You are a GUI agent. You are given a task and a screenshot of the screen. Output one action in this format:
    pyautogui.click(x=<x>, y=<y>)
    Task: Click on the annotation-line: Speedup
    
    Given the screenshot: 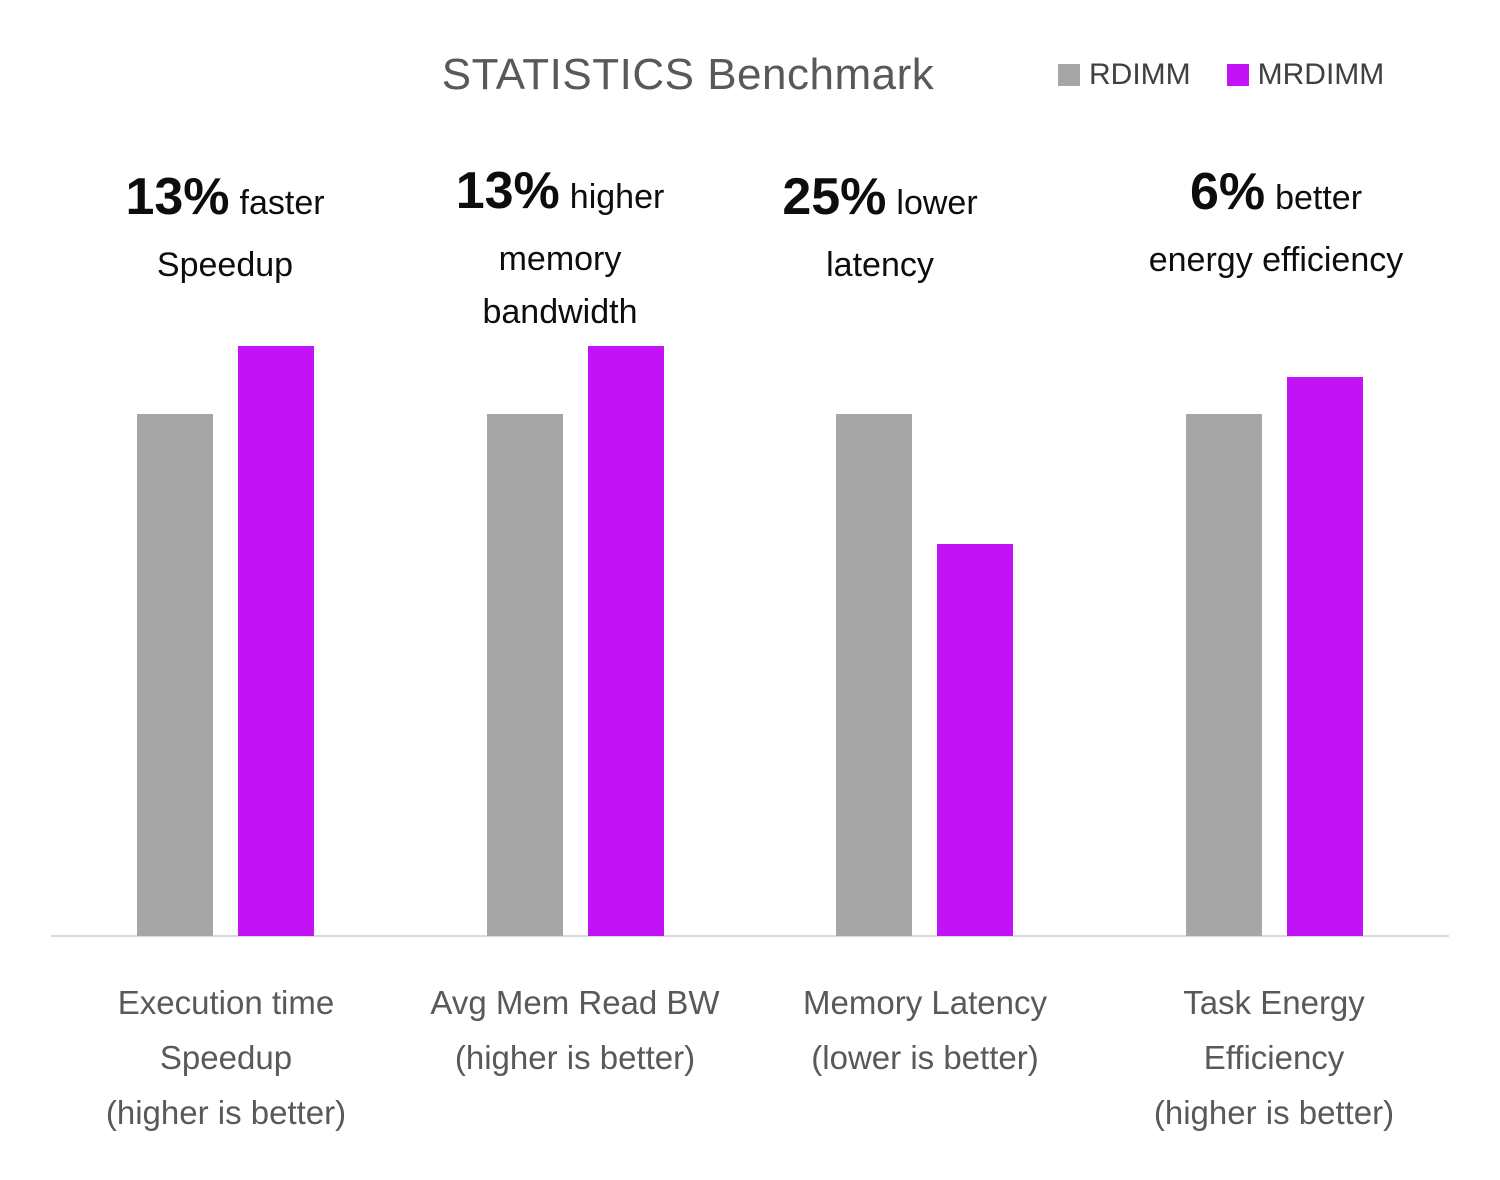 What is the action you would take?
    pyautogui.click(x=225, y=265)
    